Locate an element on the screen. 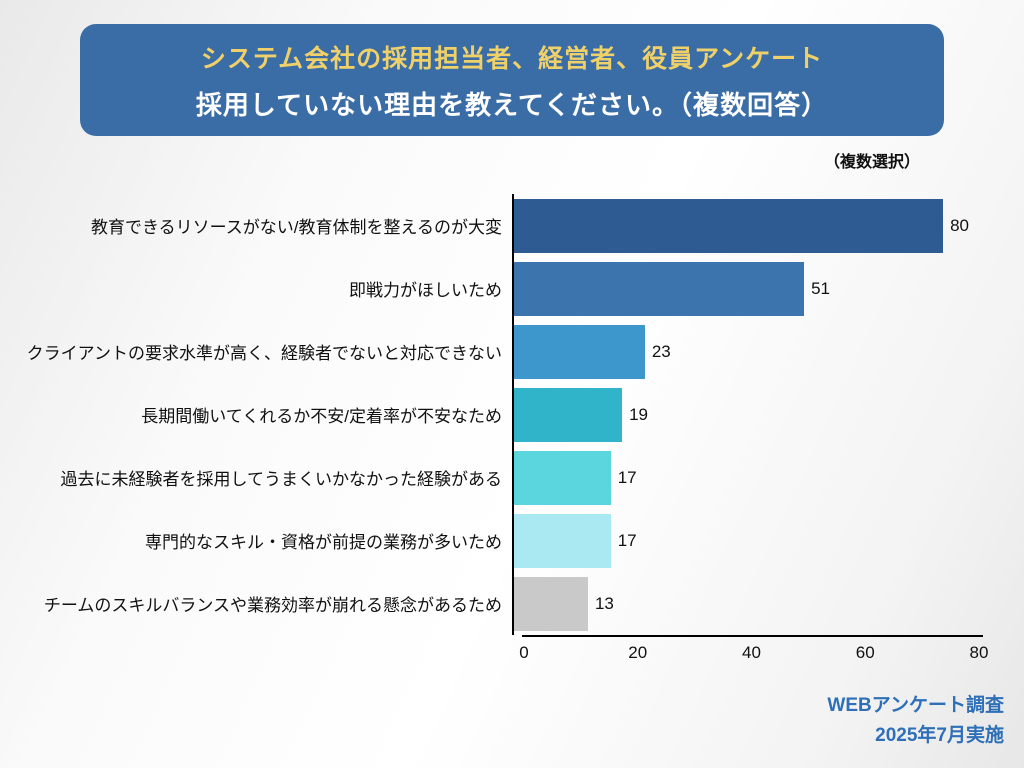  chart-row: 長期間働いてくれるか不安/定着率が不安なため 19 is located at coordinates (503, 414).